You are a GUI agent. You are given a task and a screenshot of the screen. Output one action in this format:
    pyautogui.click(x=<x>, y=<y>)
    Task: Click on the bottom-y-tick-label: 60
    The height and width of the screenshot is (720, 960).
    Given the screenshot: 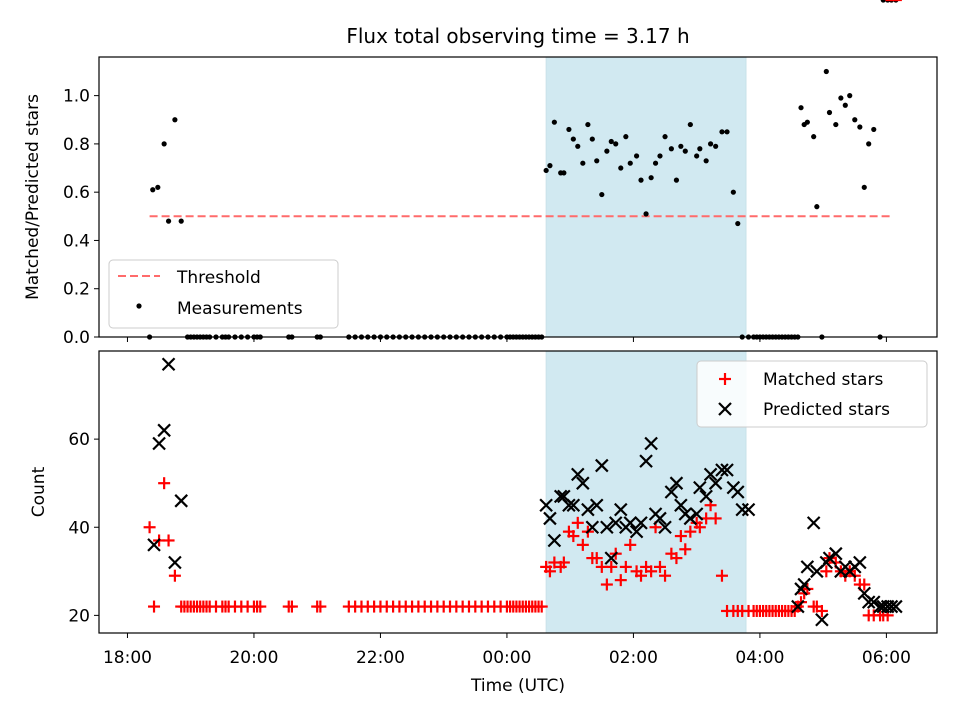 What is the action you would take?
    pyautogui.click(x=79, y=440)
    